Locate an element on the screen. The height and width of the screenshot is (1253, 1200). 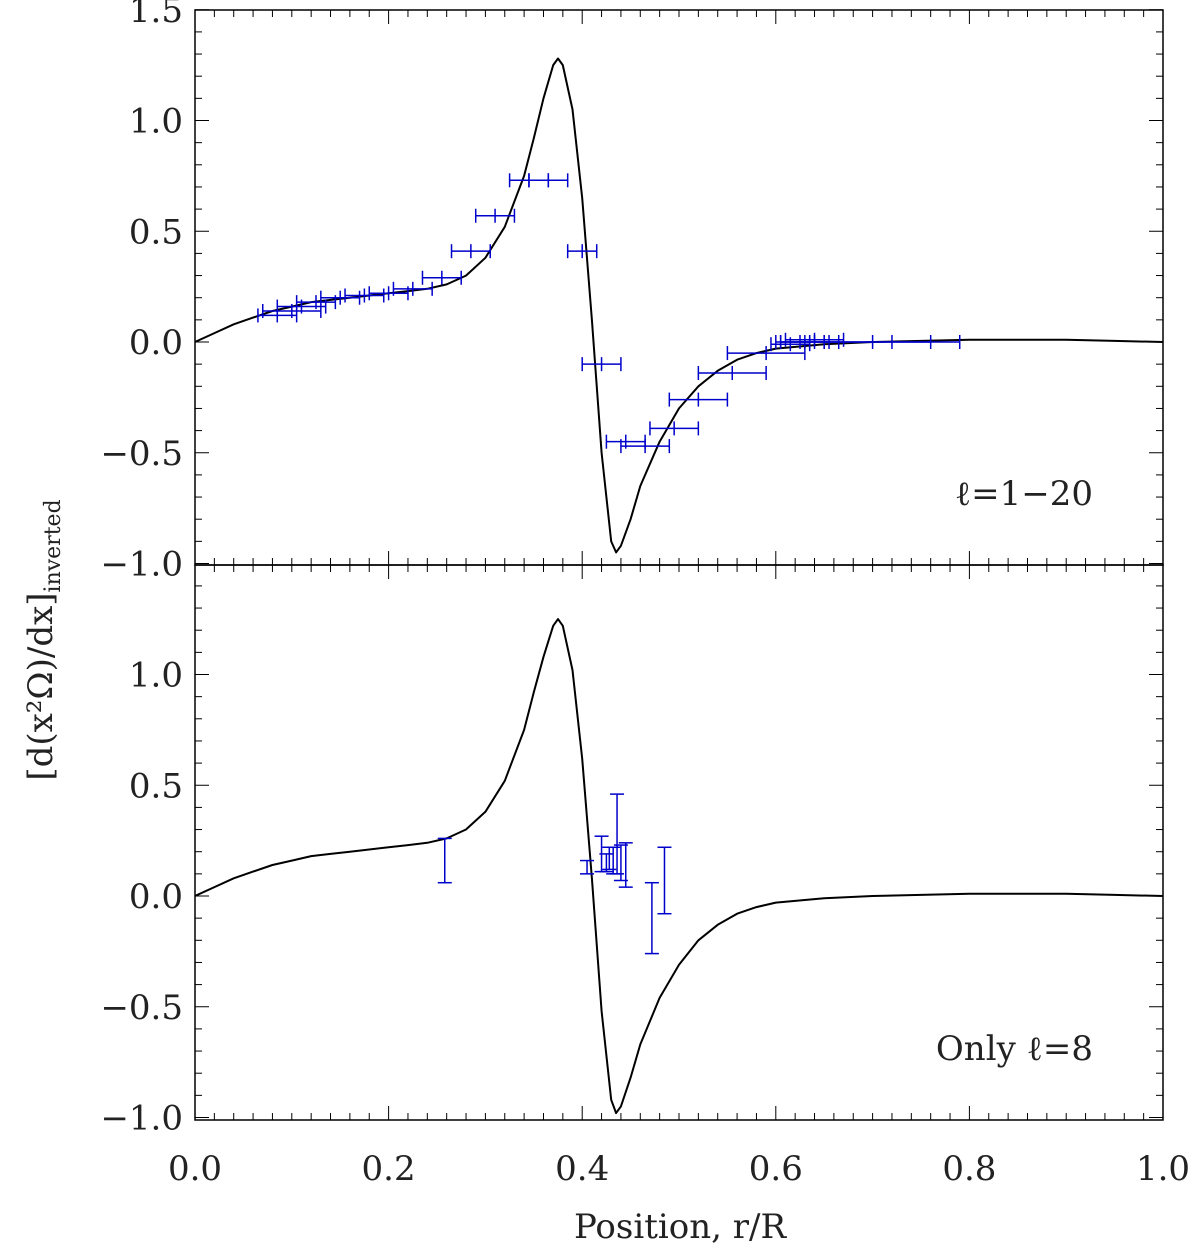
y-axis-title-sub: inverted is located at coordinates (53, 545).